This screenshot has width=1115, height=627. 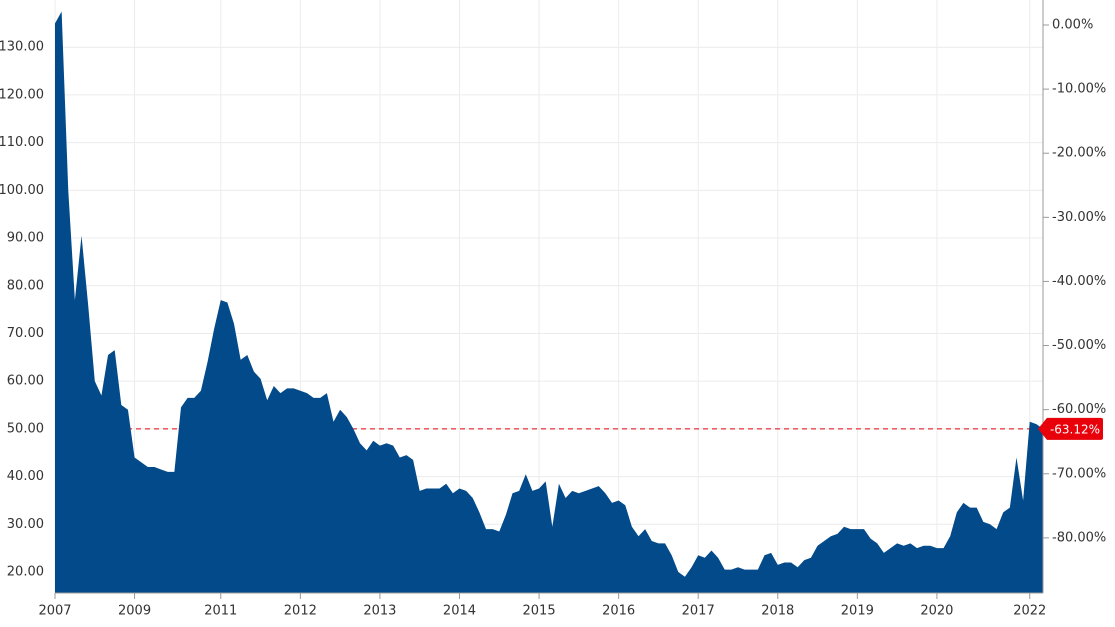 What do you see at coordinates (1079, 345) in the screenshot?
I see `y2-tick-label: -50.00%` at bounding box center [1079, 345].